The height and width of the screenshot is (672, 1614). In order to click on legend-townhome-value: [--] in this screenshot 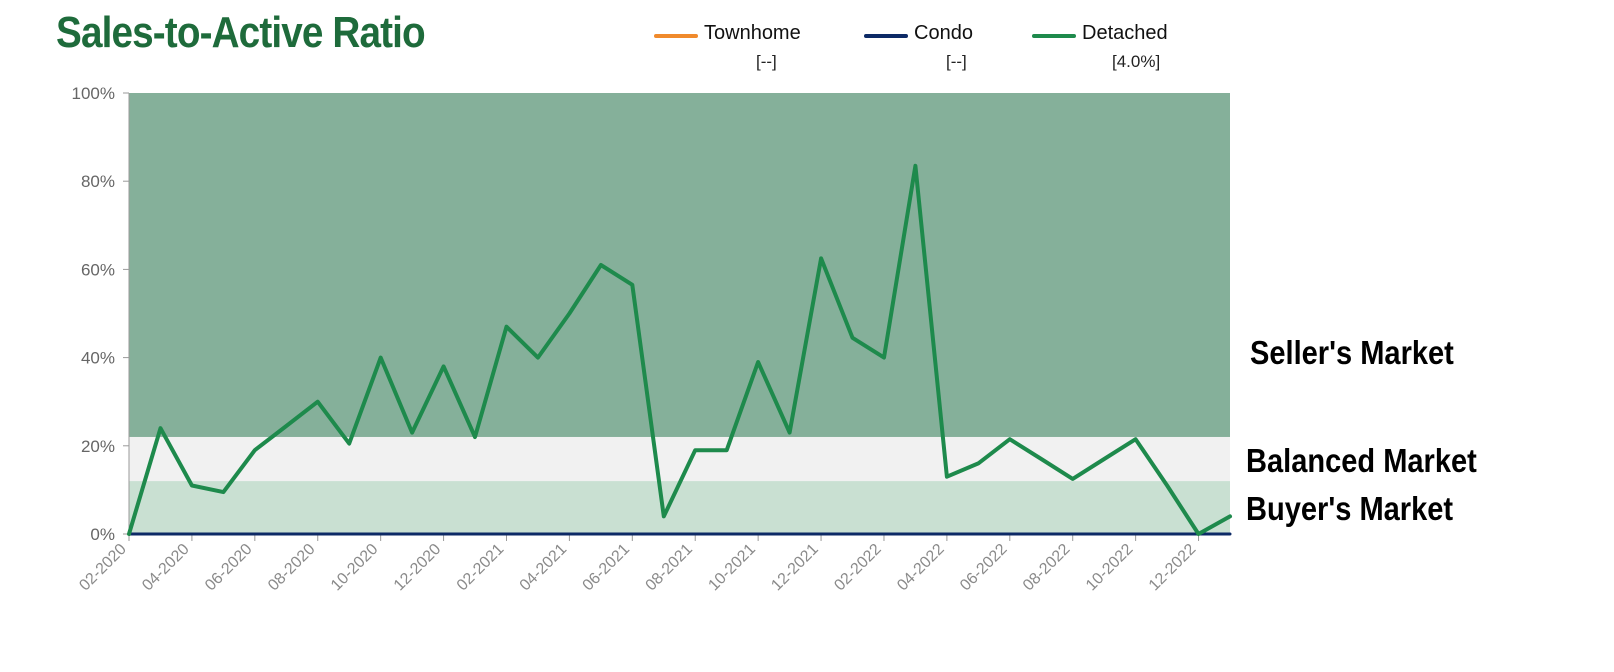, I will do `click(766, 61)`.